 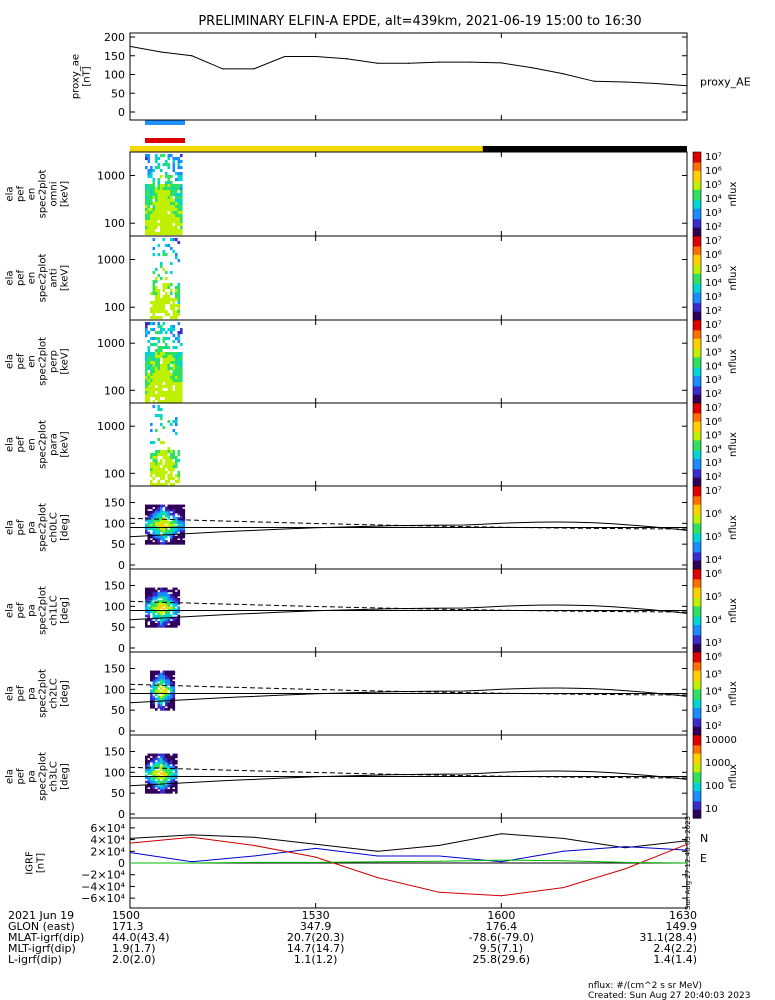 What do you see at coordinates (675, 948) in the screenshot?
I see `axis-table-value: 2.4(2.2)` at bounding box center [675, 948].